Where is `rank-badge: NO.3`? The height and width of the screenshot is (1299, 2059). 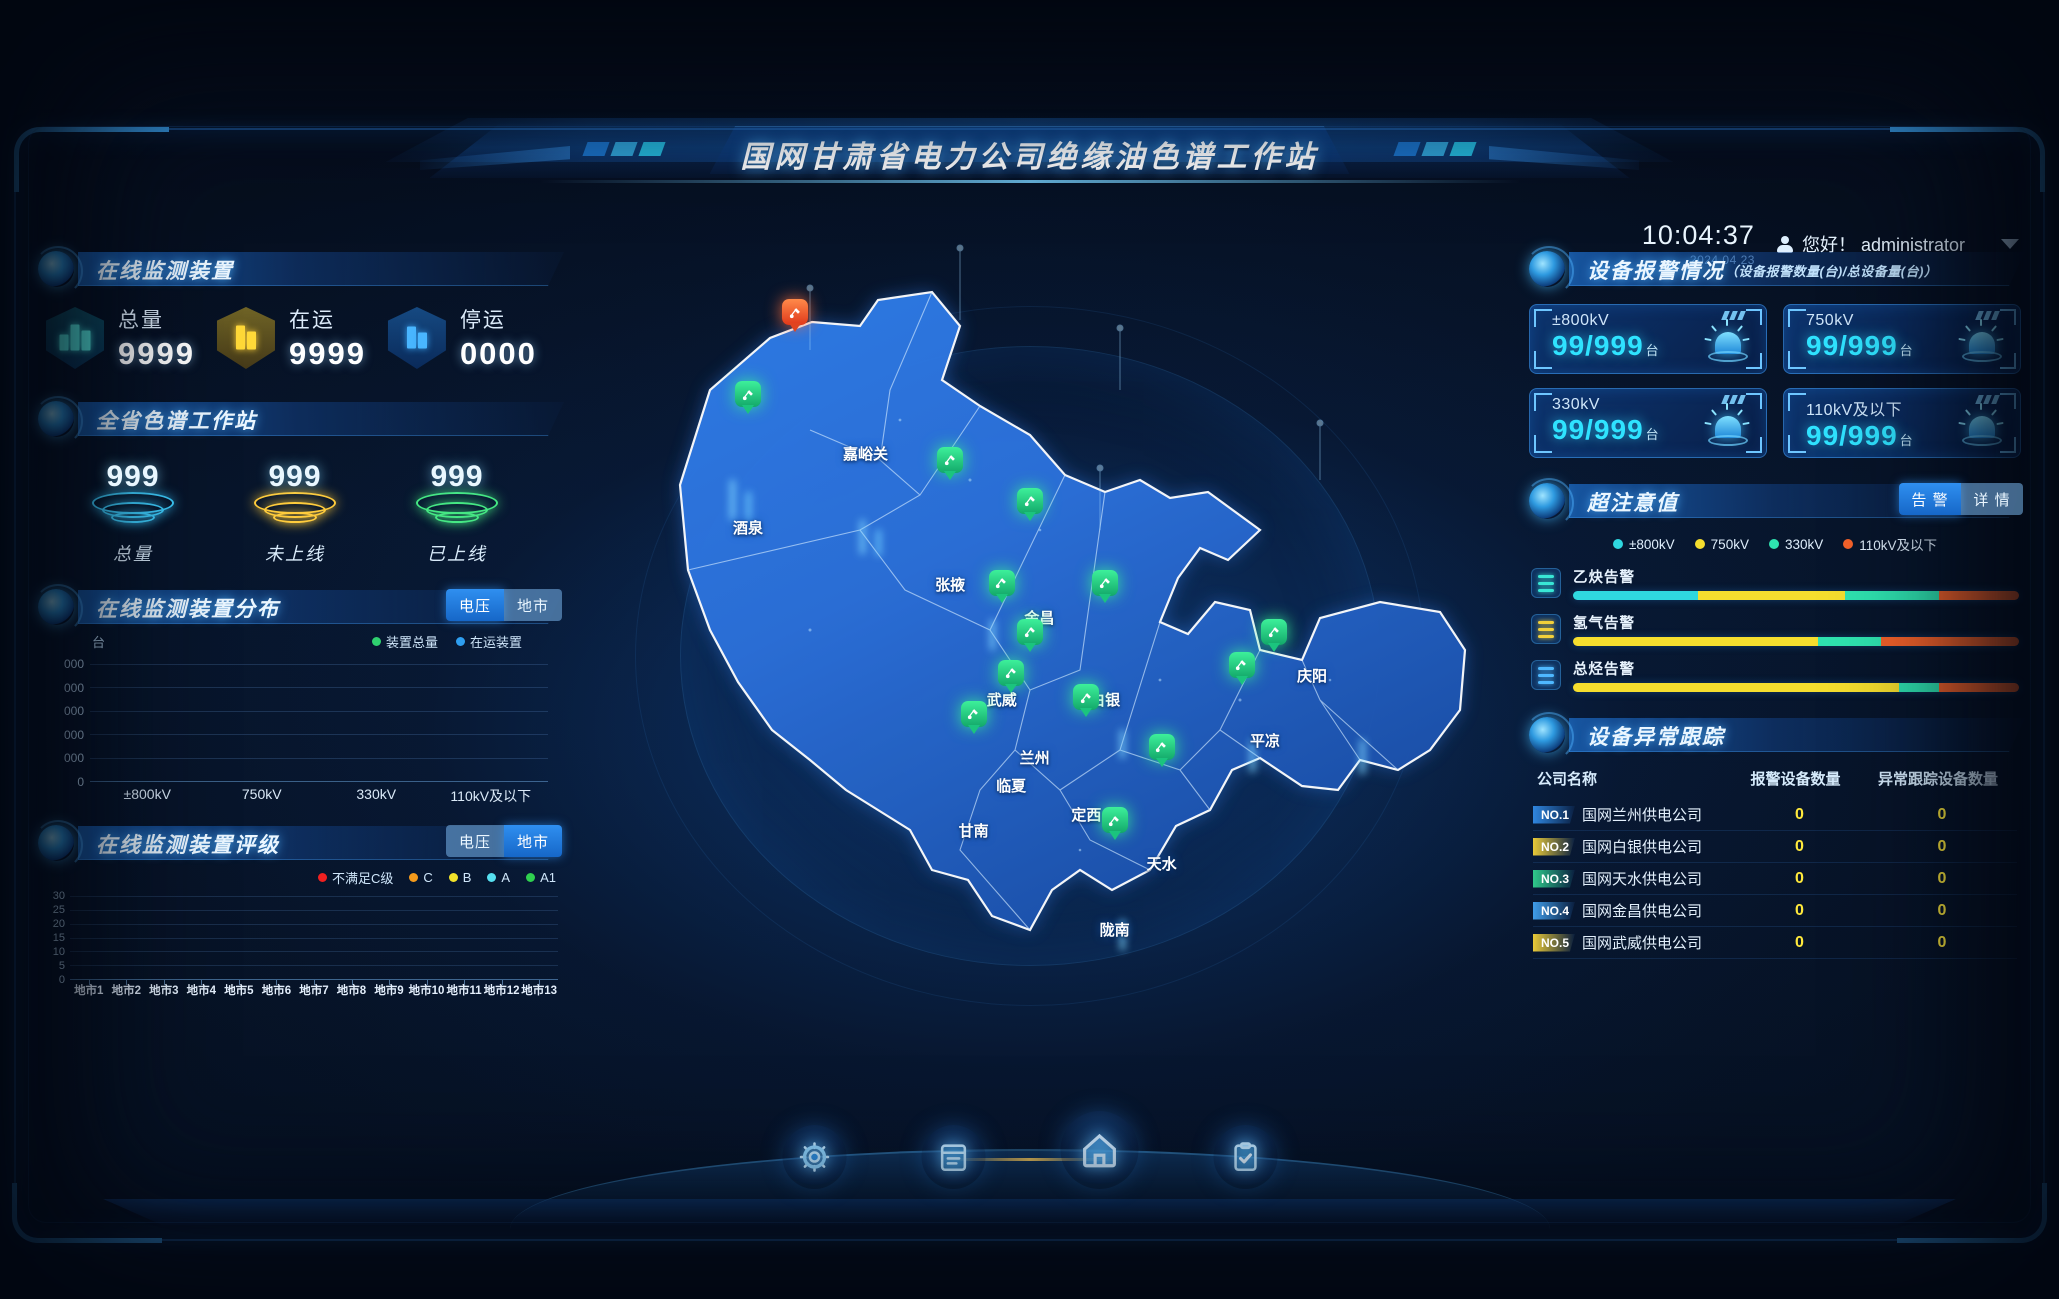 rank-badge: NO.3 is located at coordinates (1554, 878).